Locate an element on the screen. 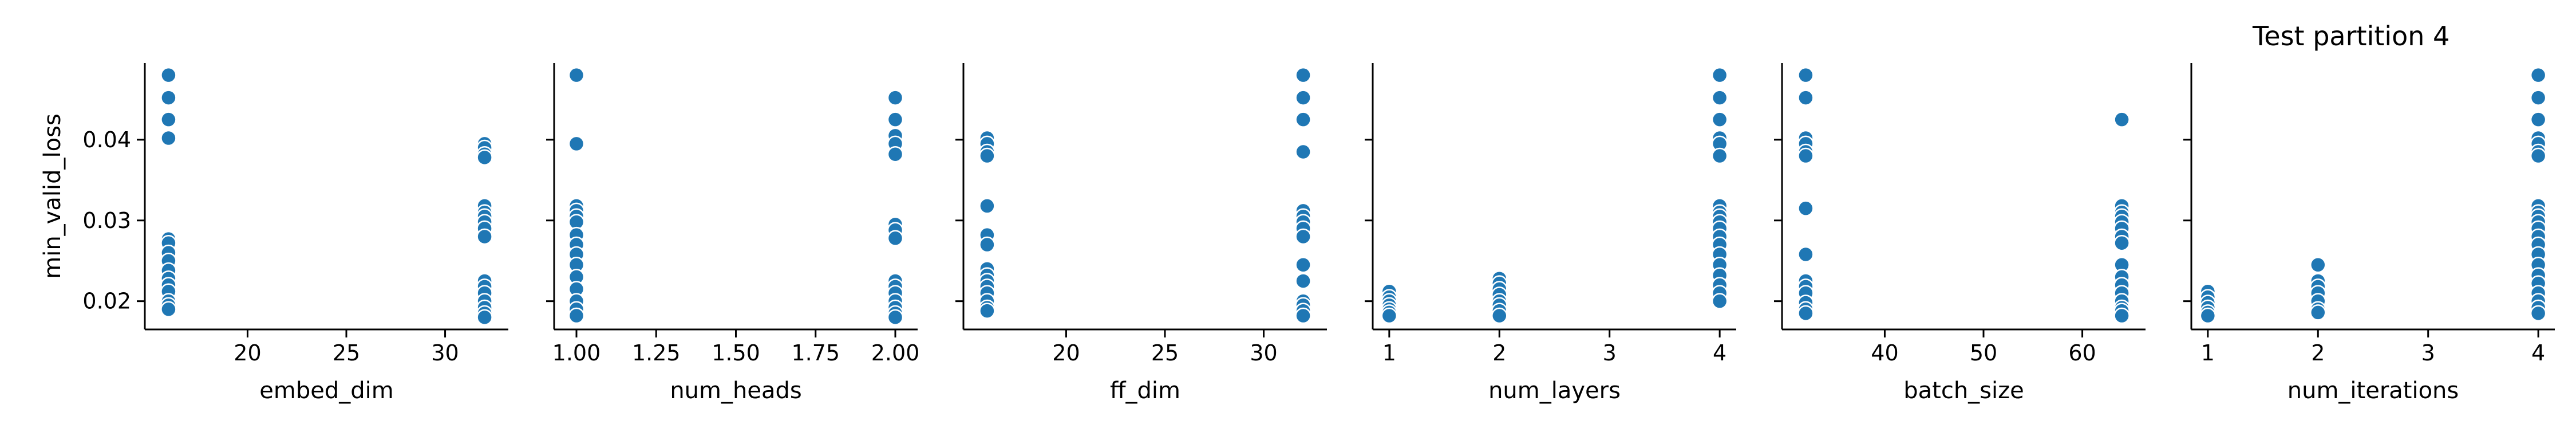 The height and width of the screenshot is (432, 2576). x-tick-label: 2.00 is located at coordinates (895, 353).